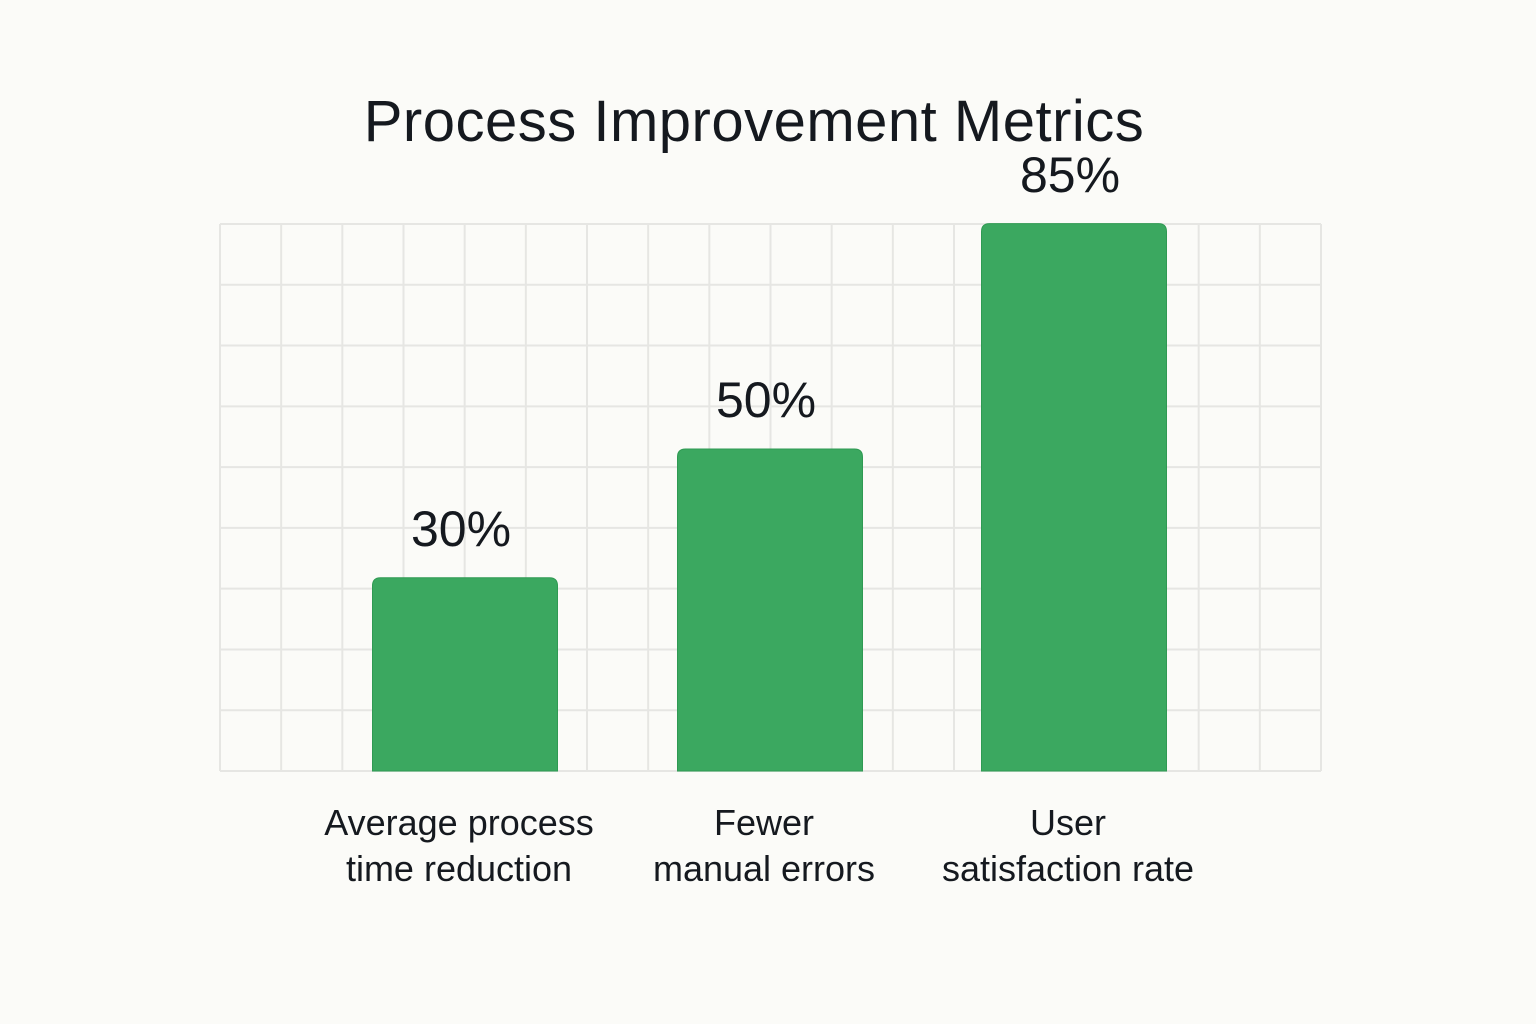 This screenshot has width=1536, height=1024. I want to click on data-label-1: 30%, so click(461, 528).